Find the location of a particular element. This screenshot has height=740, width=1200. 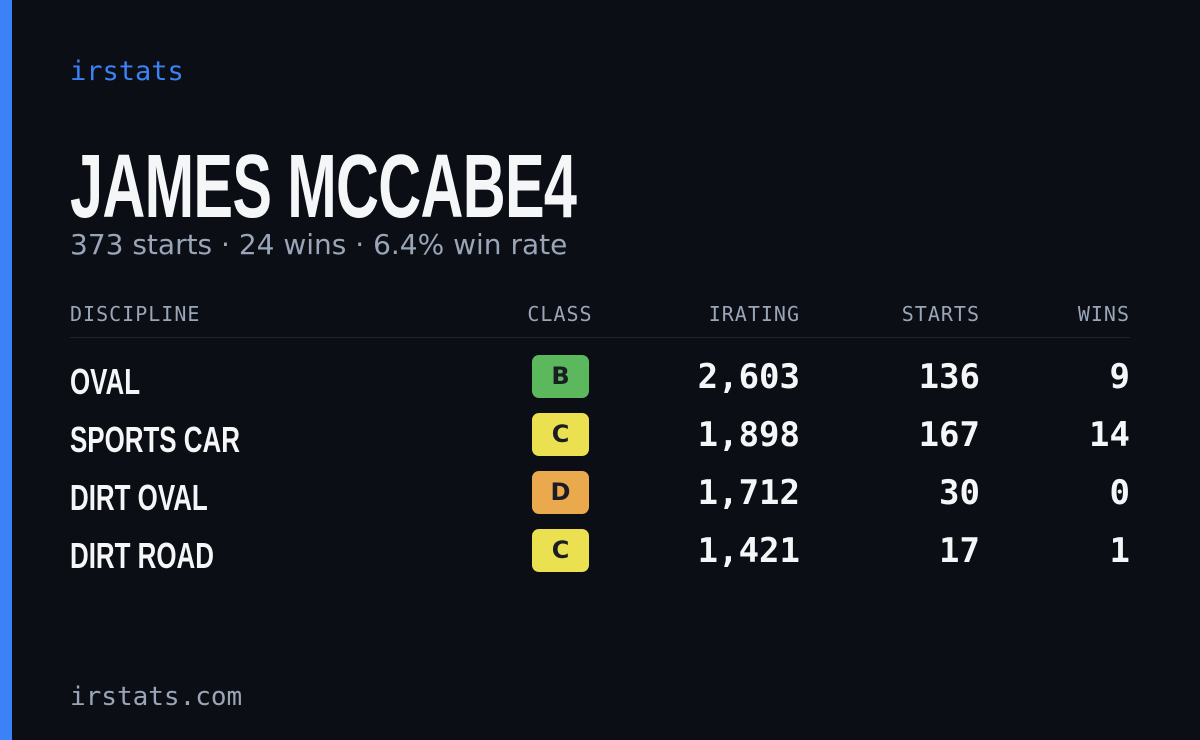

discipline: OVAL is located at coordinates (105, 381).